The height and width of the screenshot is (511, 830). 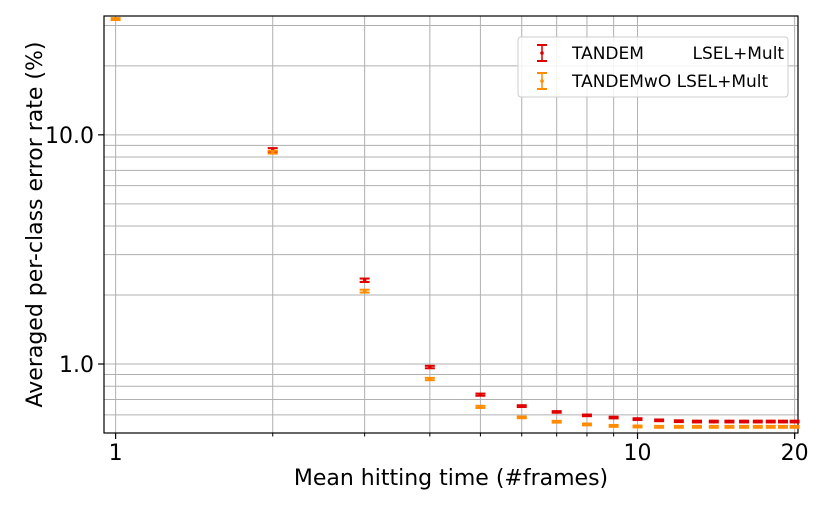 I want to click on legend-entry: TANDEMwO LSEL+Mult, so click(x=652, y=82).